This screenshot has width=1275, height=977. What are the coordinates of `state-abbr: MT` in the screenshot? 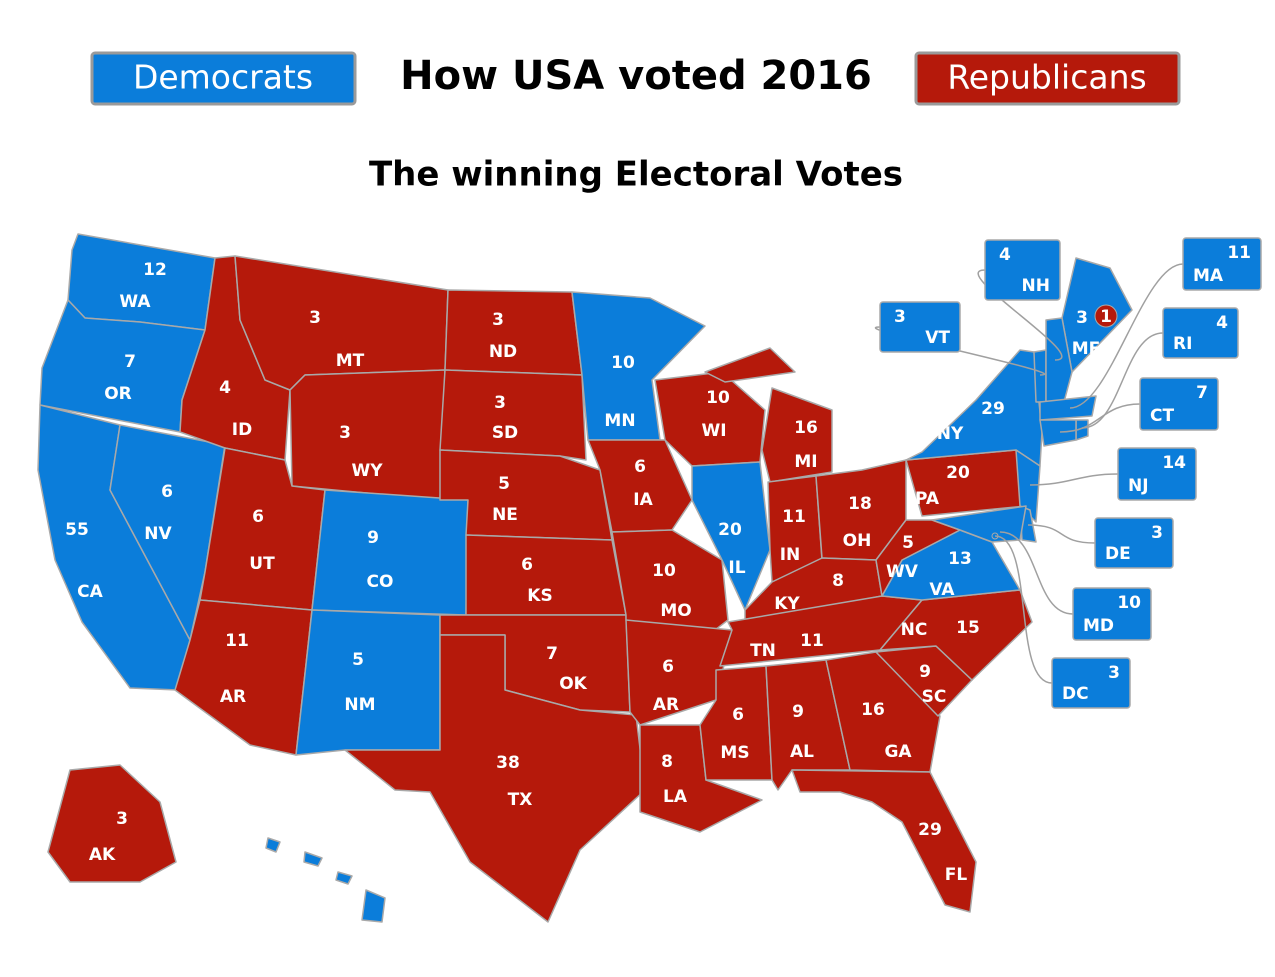 It's located at (350, 361).